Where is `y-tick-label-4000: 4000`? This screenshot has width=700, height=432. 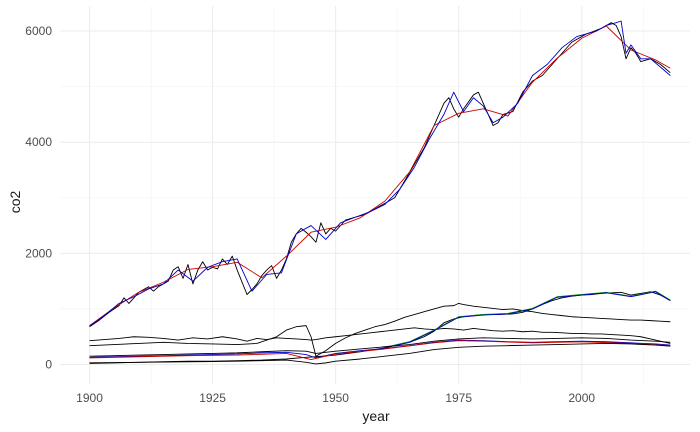 y-tick-label-4000: 4000 is located at coordinates (38, 142).